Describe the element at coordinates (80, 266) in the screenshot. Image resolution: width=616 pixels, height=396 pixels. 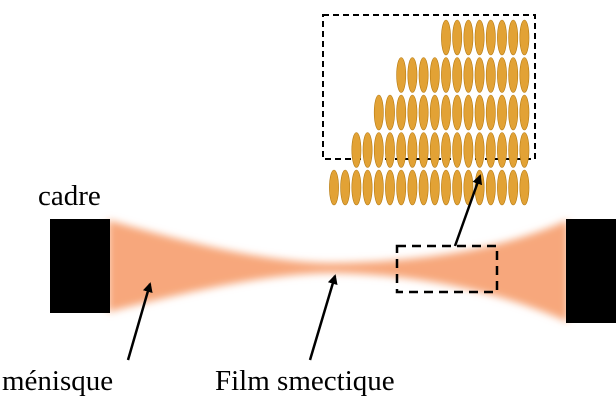
I see `frame-left` at that location.